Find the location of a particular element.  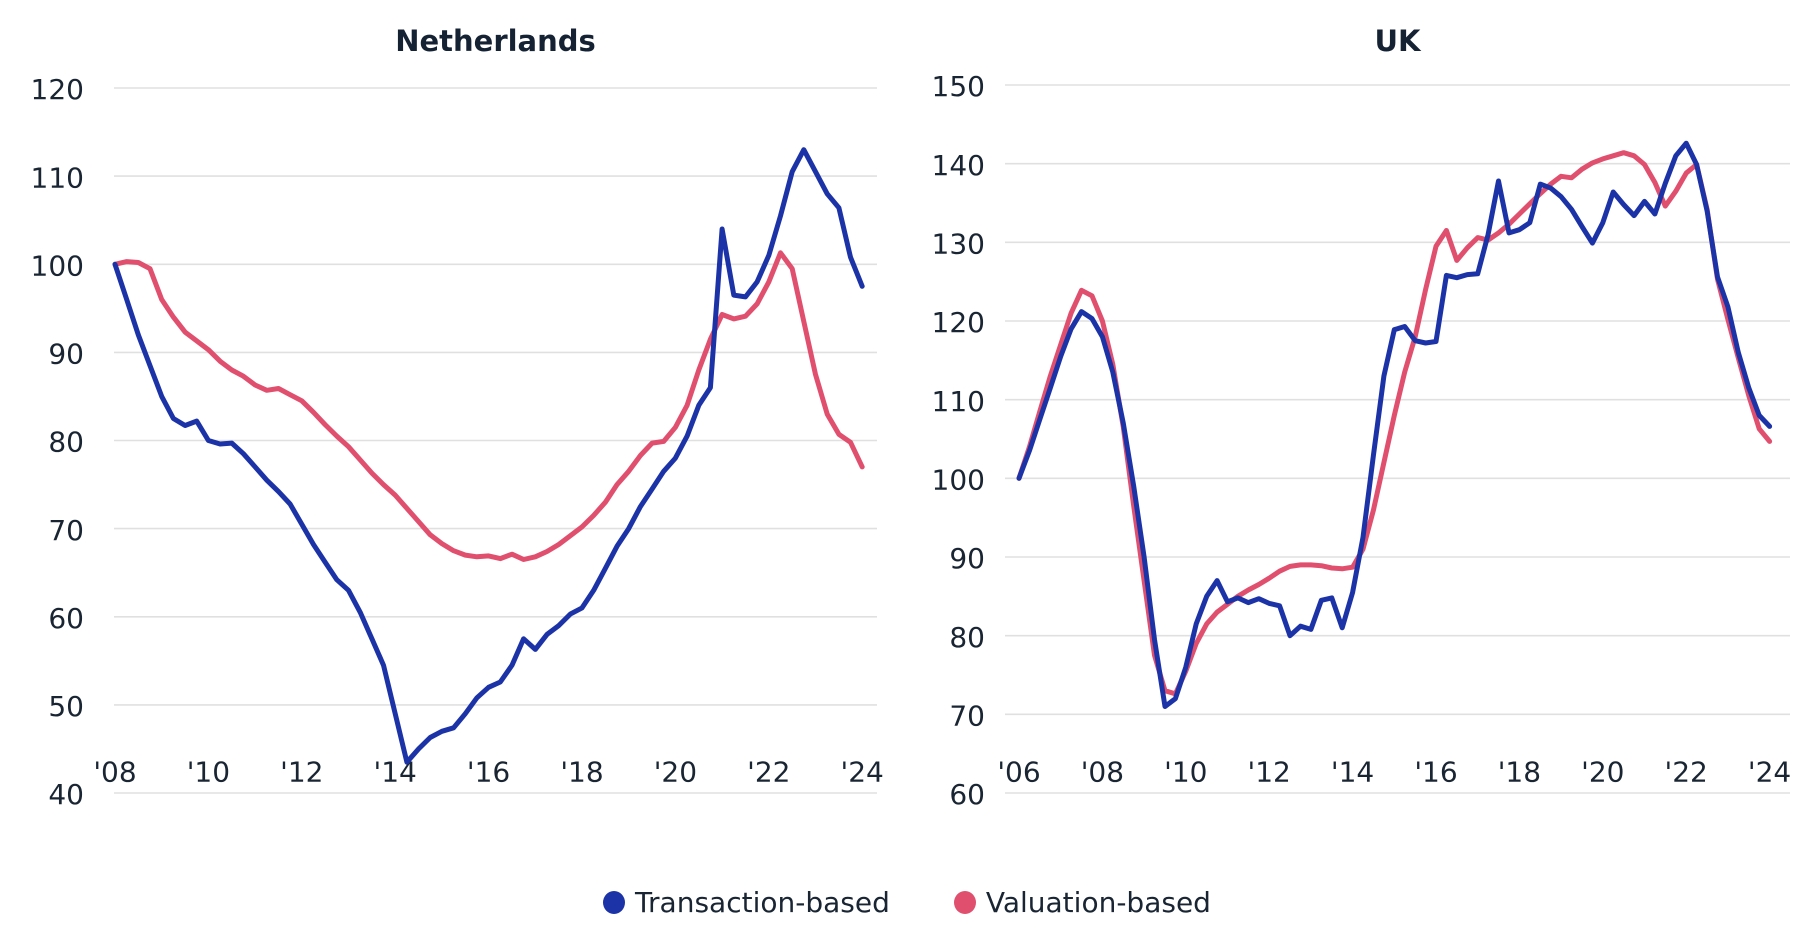

x-tick-label-netherlands: '08 is located at coordinates (114, 772).